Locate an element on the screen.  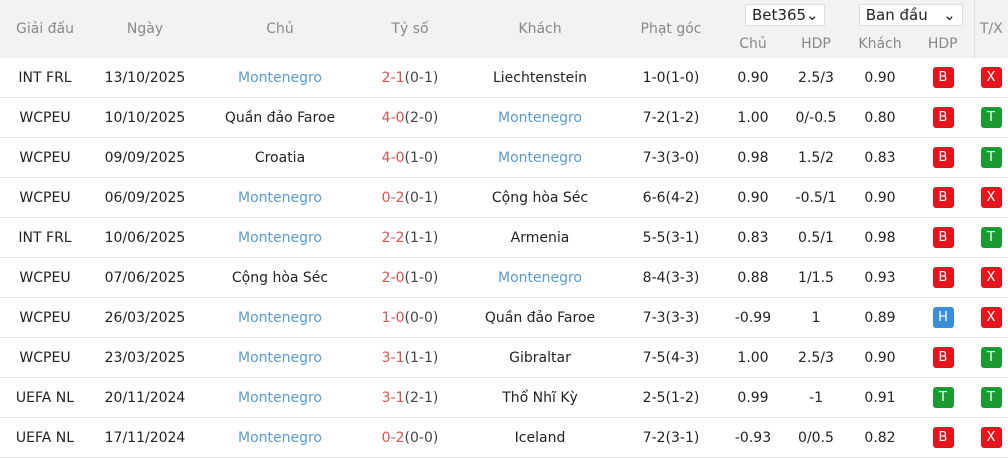
odds-hdp: 2.5/3 is located at coordinates (816, 78).